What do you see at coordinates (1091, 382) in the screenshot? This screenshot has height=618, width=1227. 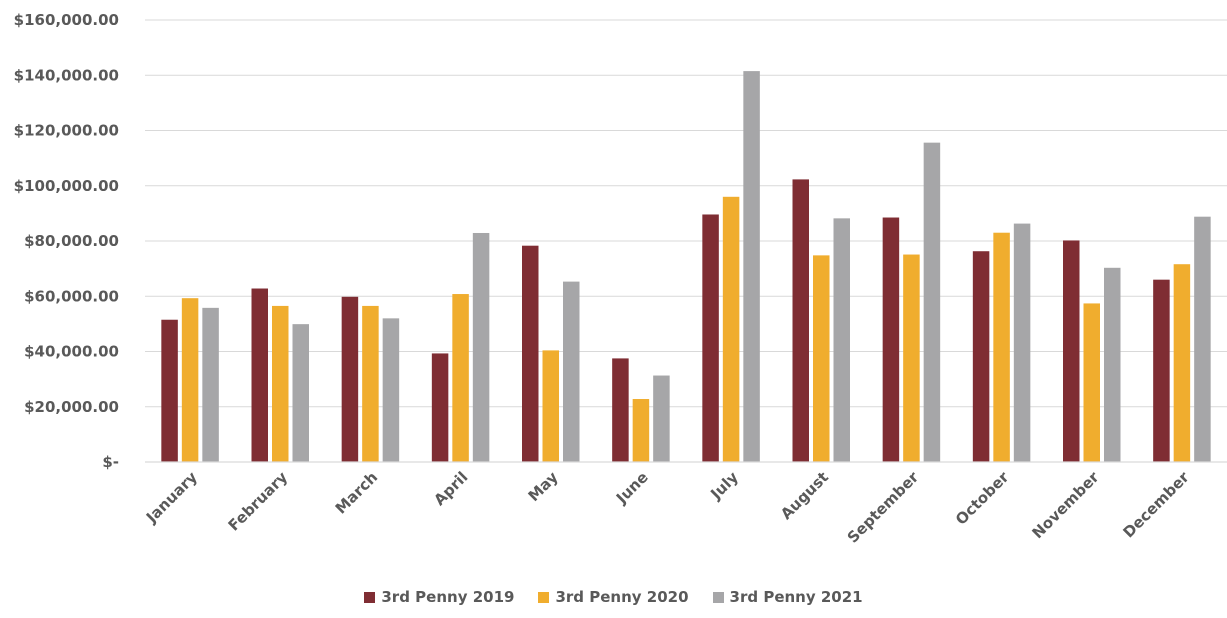 I see `bar-3rd-penny-2020-november` at bounding box center [1091, 382].